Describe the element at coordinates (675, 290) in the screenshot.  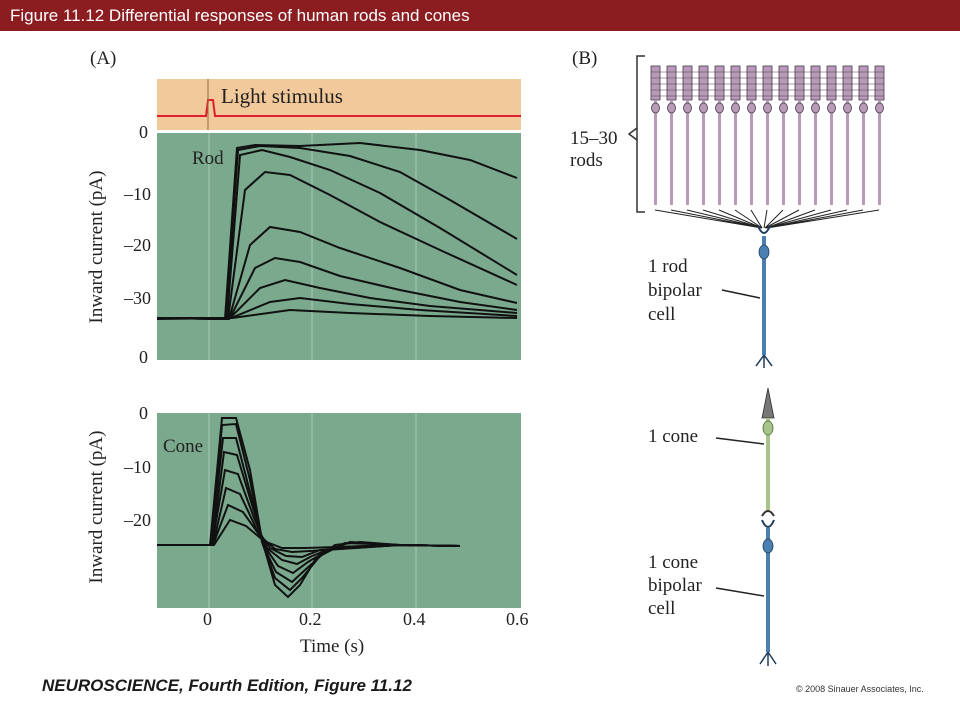
I see `rod-bipolar-label-line: bipolar` at that location.